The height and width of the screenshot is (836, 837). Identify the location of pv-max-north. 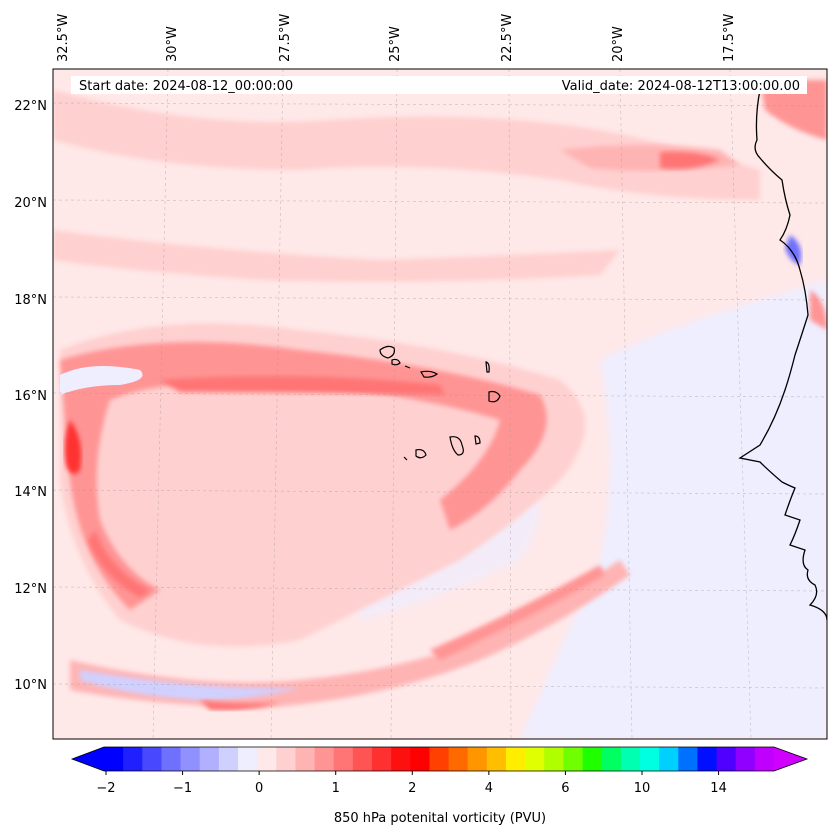
(690, 160).